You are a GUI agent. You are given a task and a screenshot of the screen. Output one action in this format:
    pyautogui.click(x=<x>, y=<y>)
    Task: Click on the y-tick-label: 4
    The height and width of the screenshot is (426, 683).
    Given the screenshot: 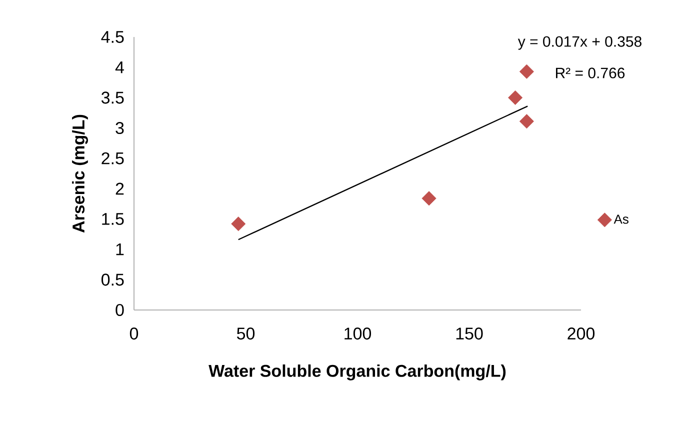 What is the action you would take?
    pyautogui.click(x=119, y=67)
    